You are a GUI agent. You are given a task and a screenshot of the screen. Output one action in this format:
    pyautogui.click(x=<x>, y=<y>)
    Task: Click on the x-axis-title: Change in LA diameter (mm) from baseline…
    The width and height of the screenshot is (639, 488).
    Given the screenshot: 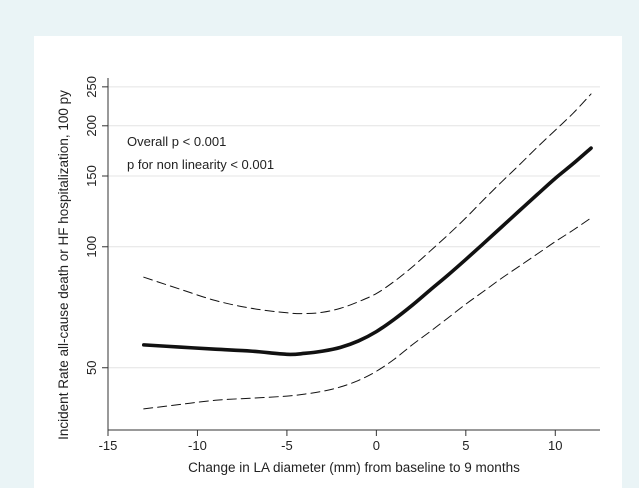 What is the action you would take?
    pyautogui.click(x=354, y=467)
    